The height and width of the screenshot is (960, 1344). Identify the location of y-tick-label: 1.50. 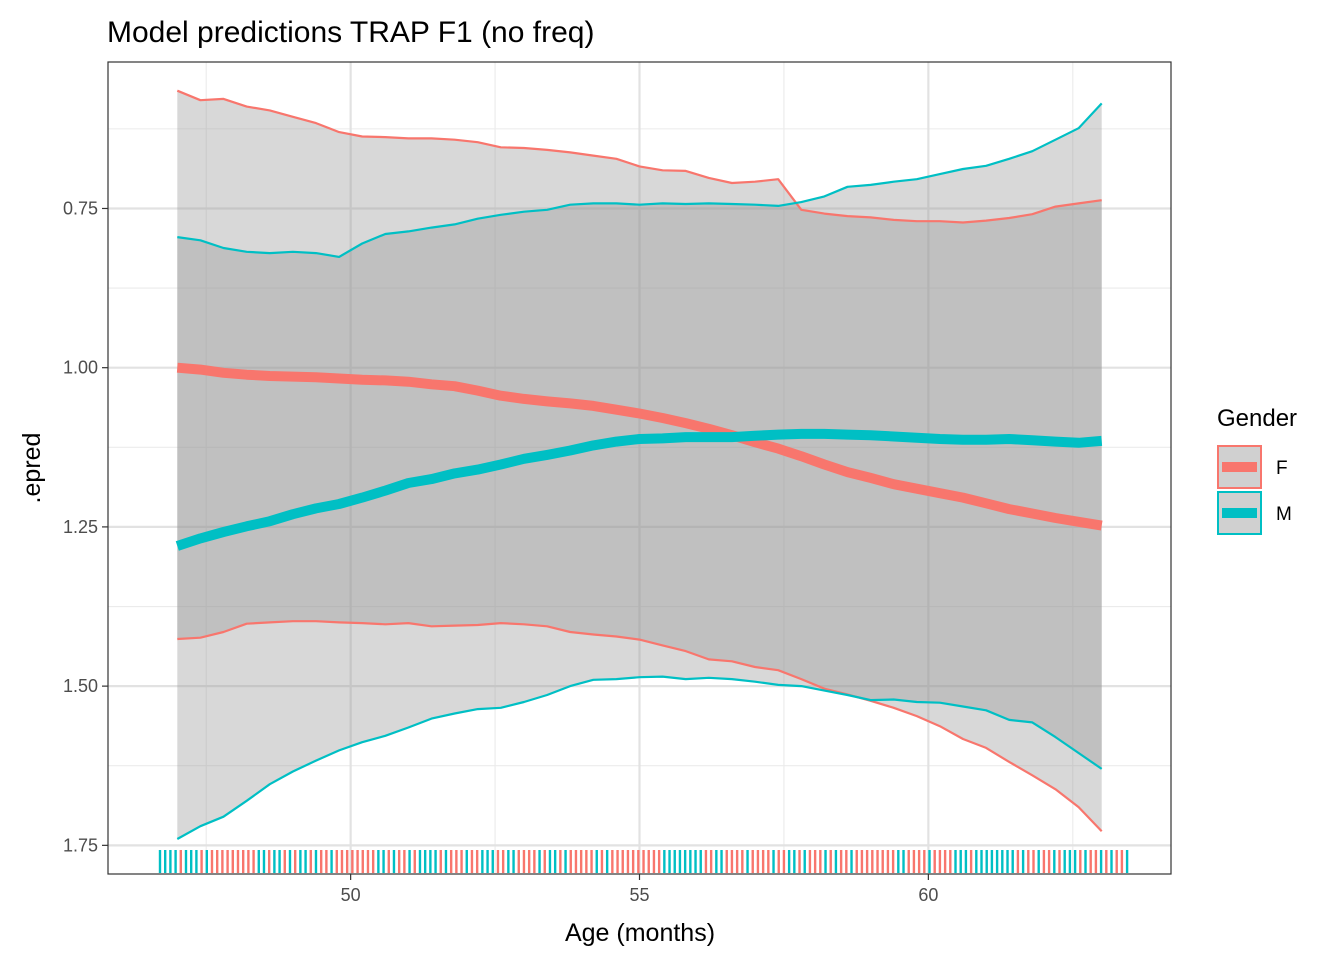
(80, 686).